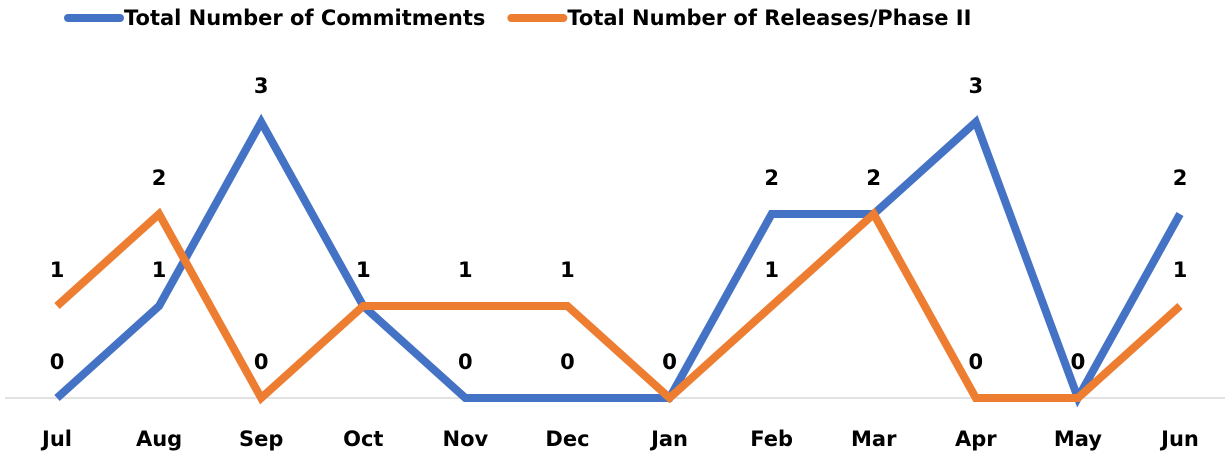 Image resolution: width=1230 pixels, height=456 pixels. I want to click on x-tick-label: Dec, so click(567, 439).